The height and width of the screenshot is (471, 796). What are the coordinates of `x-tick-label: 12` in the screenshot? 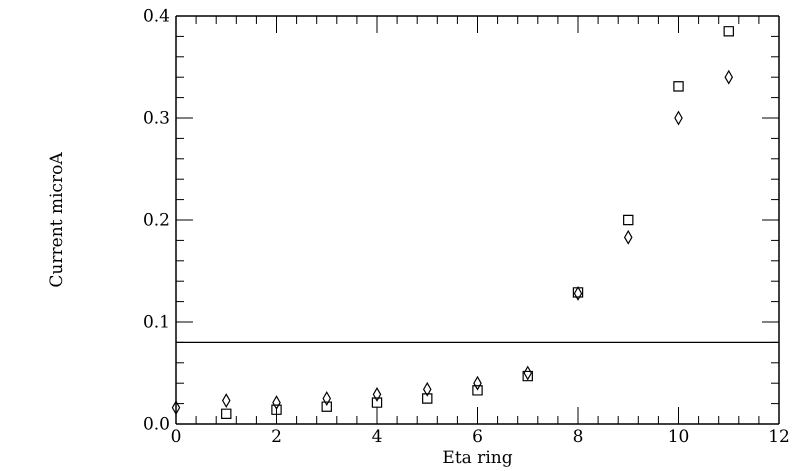 It's located at (779, 437).